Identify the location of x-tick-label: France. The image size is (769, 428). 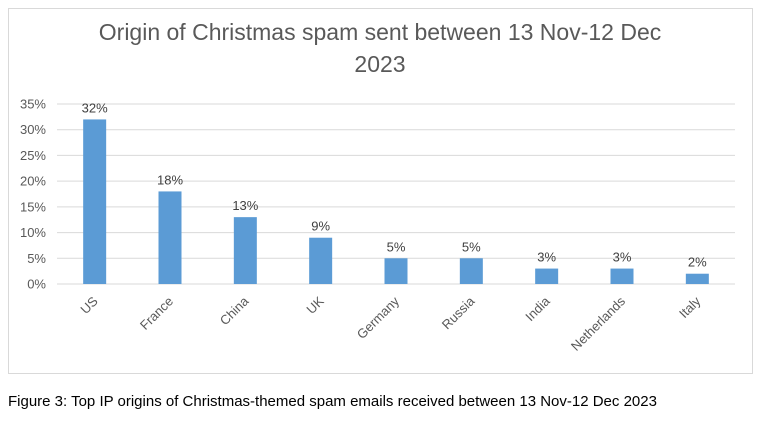
(156, 313).